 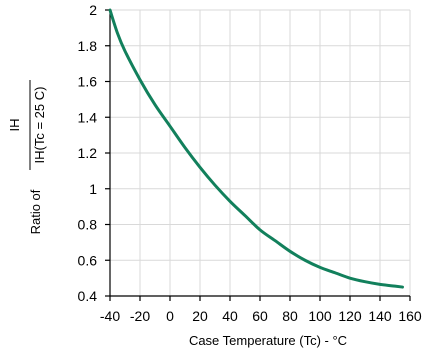 What do you see at coordinates (88, 225) in the screenshot?
I see `y-tick-label: 0.8` at bounding box center [88, 225].